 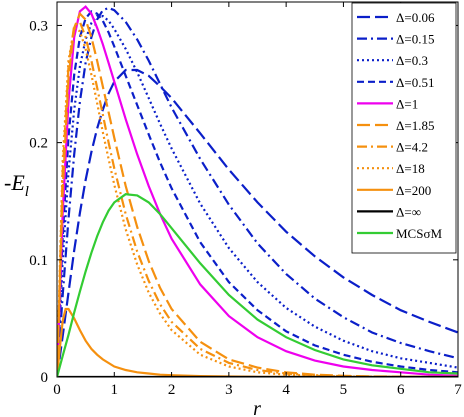 I want to click on y-axis-label: -El, so click(x=16, y=185).